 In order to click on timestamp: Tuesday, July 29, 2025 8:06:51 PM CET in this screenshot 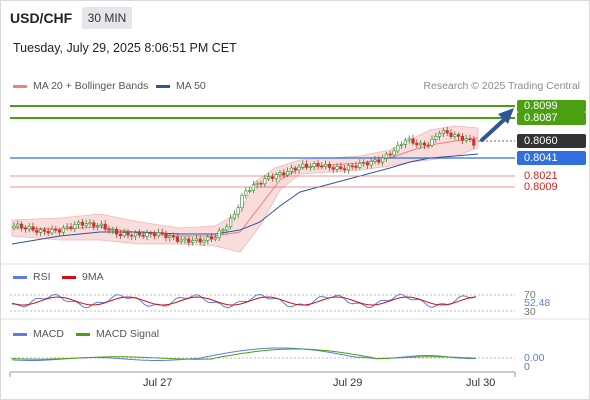, I will do `click(125, 48)`.